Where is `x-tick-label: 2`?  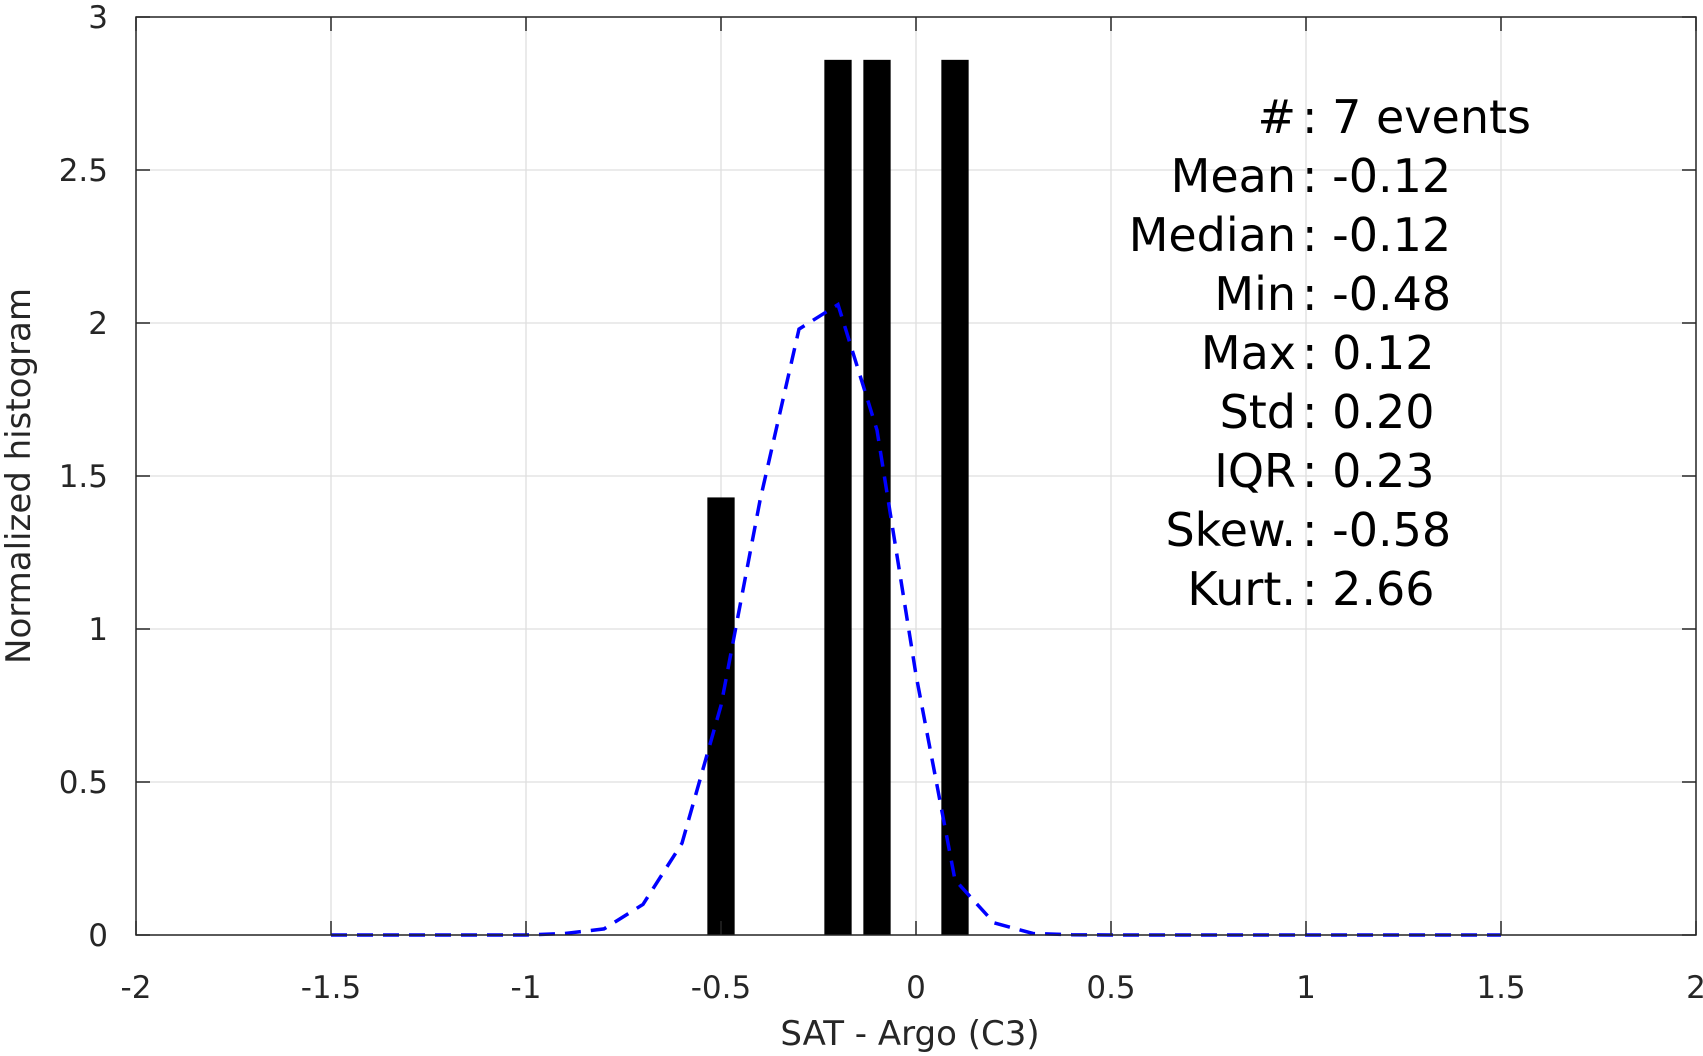
x-tick-label: 2 is located at coordinates (1694, 988).